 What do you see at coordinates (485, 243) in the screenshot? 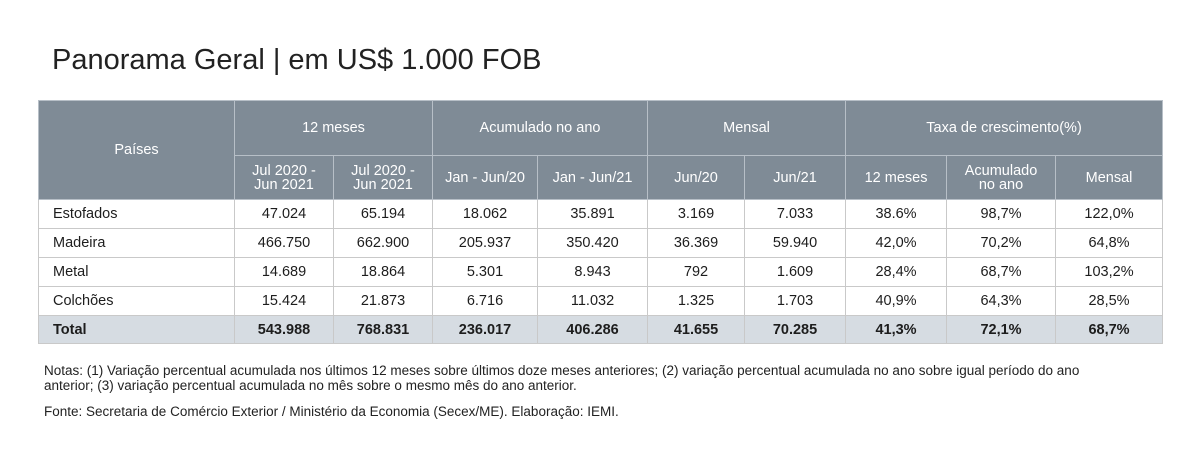
I see `table-cell: 205.937` at bounding box center [485, 243].